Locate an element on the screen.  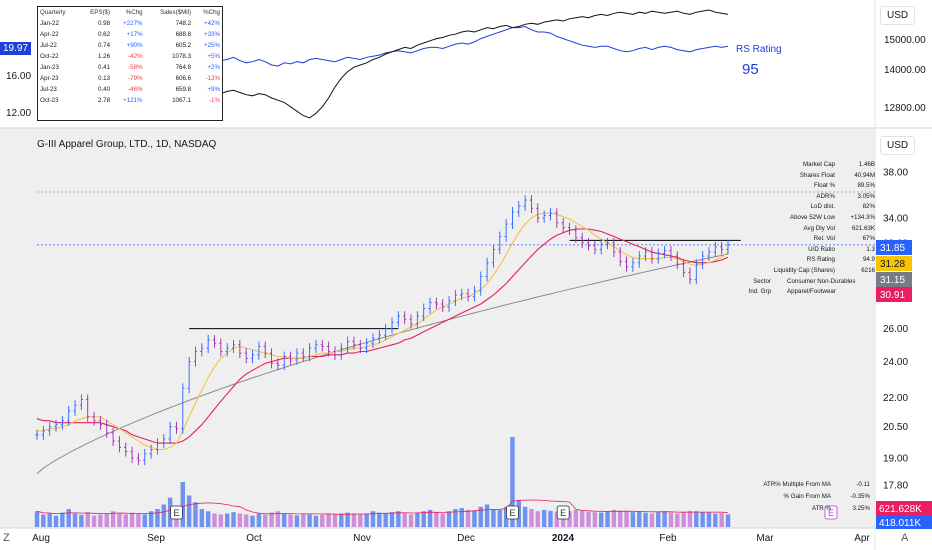
stat-value: +134.3% is located at coordinates (862, 217).